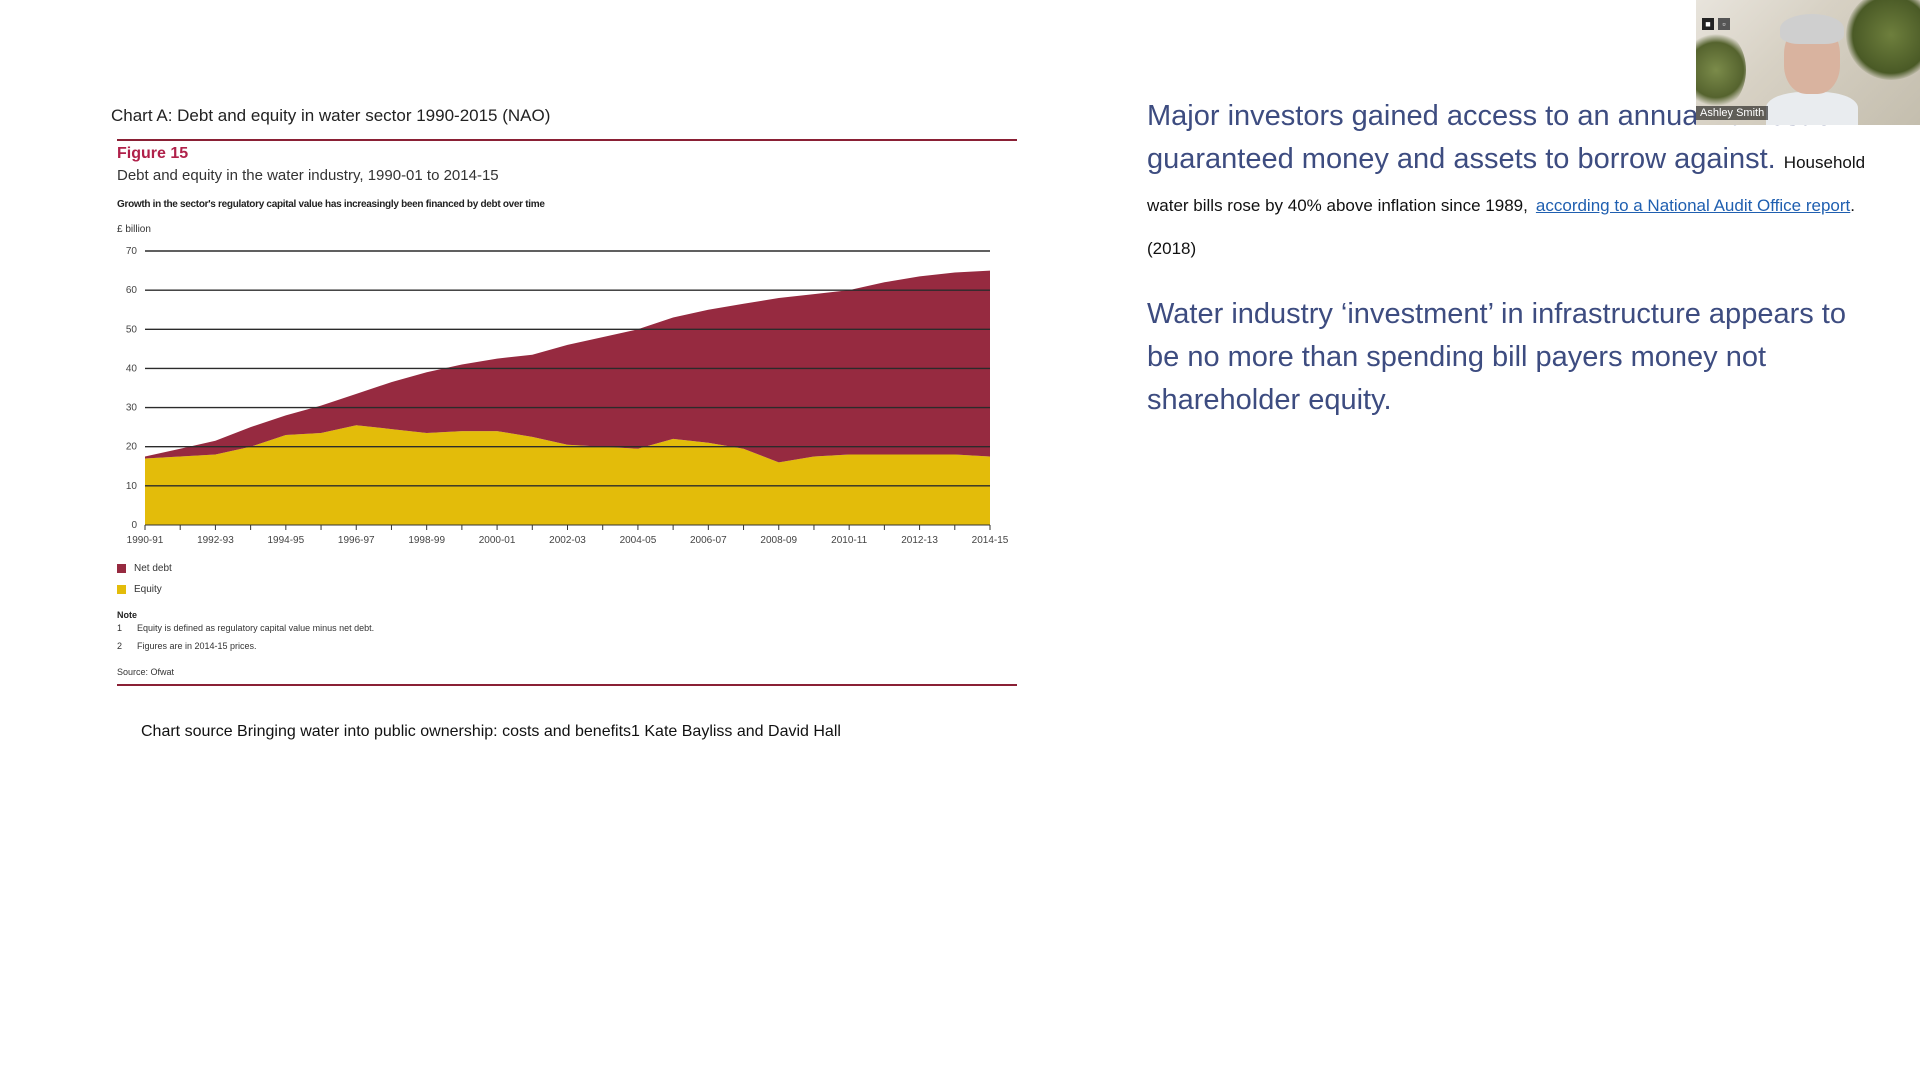 Image resolution: width=1920 pixels, height=1080 pixels. What do you see at coordinates (197, 646) in the screenshot?
I see `note-text: Figures are in 2014-15 prices.` at bounding box center [197, 646].